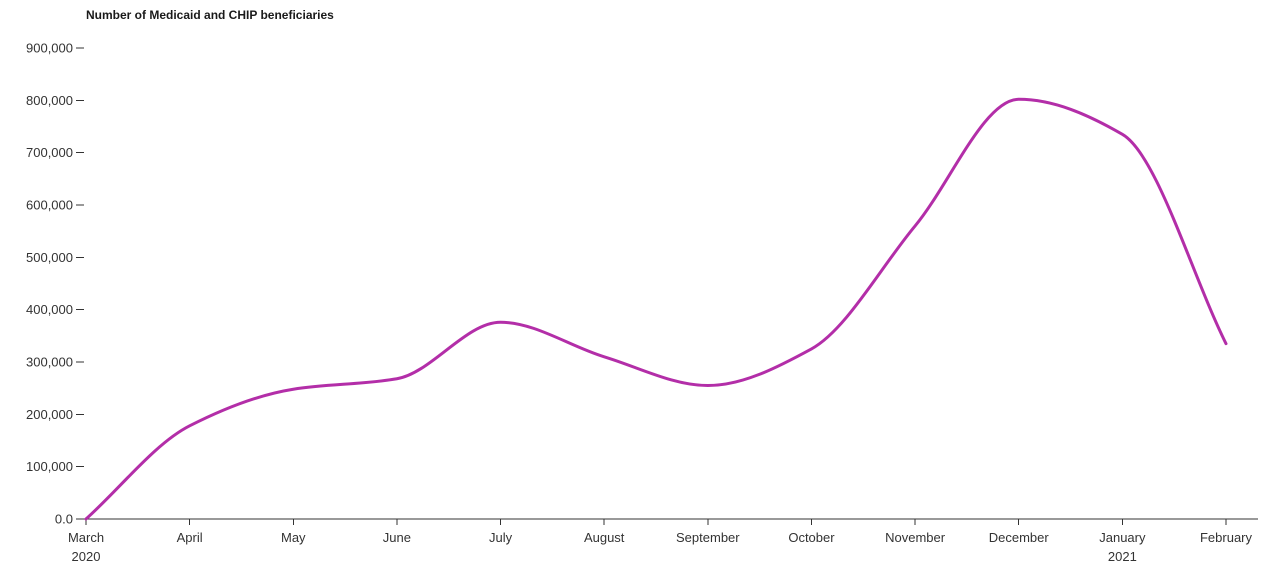 The image size is (1265, 563). I want to click on x-tick-label: December, so click(1019, 537).